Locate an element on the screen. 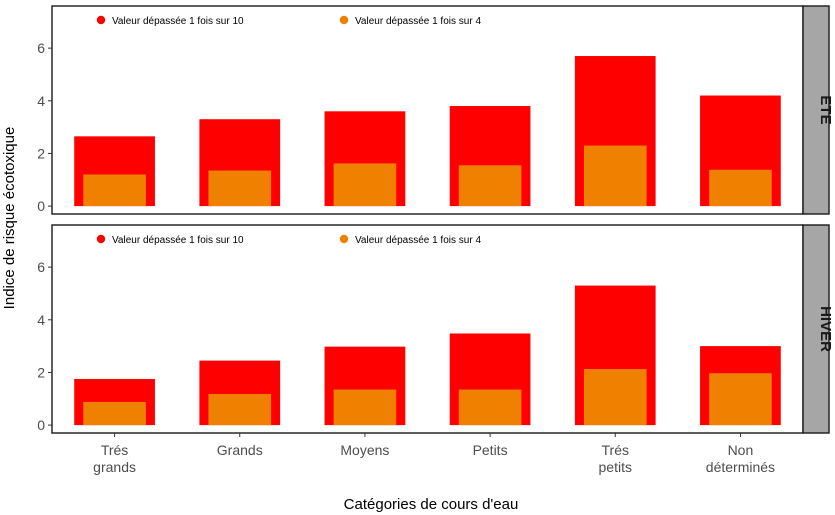 This screenshot has width=835, height=515. x-tick-label: Petits is located at coordinates (490, 450).